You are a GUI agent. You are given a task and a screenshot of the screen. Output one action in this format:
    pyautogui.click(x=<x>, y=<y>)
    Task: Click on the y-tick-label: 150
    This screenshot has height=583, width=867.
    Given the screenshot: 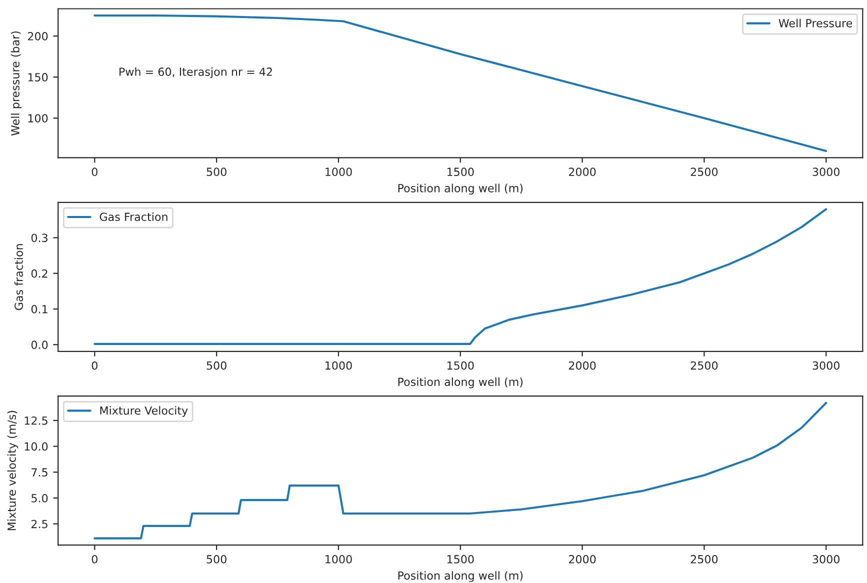 What is the action you would take?
    pyautogui.click(x=38, y=77)
    